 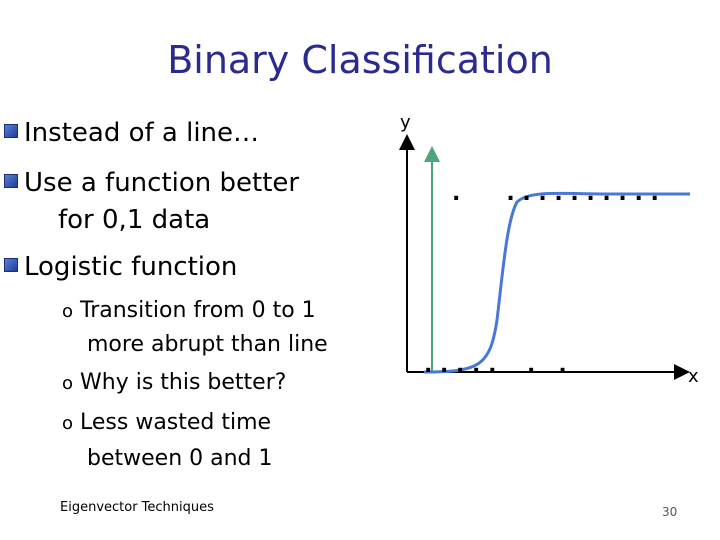 I want to click on sub-bullet-1-text: Transition from 0 to 1, so click(x=198, y=310).